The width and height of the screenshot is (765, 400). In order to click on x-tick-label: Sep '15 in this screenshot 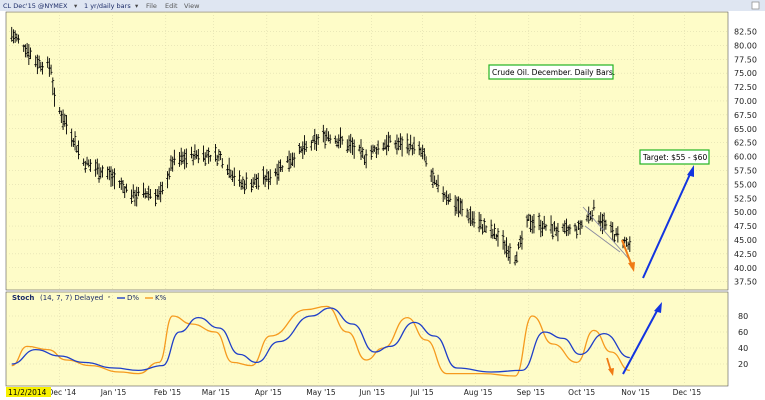, I will do `click(531, 392)`.